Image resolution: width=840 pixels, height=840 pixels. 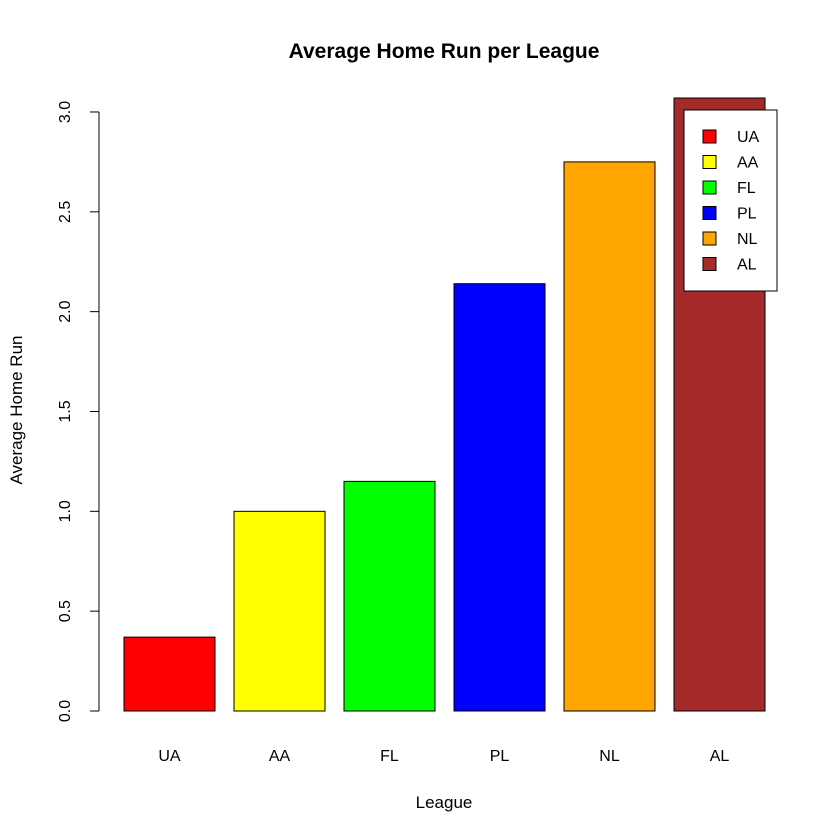 What do you see at coordinates (65, 511) in the screenshot?
I see `y-tick-label: 1.0` at bounding box center [65, 511].